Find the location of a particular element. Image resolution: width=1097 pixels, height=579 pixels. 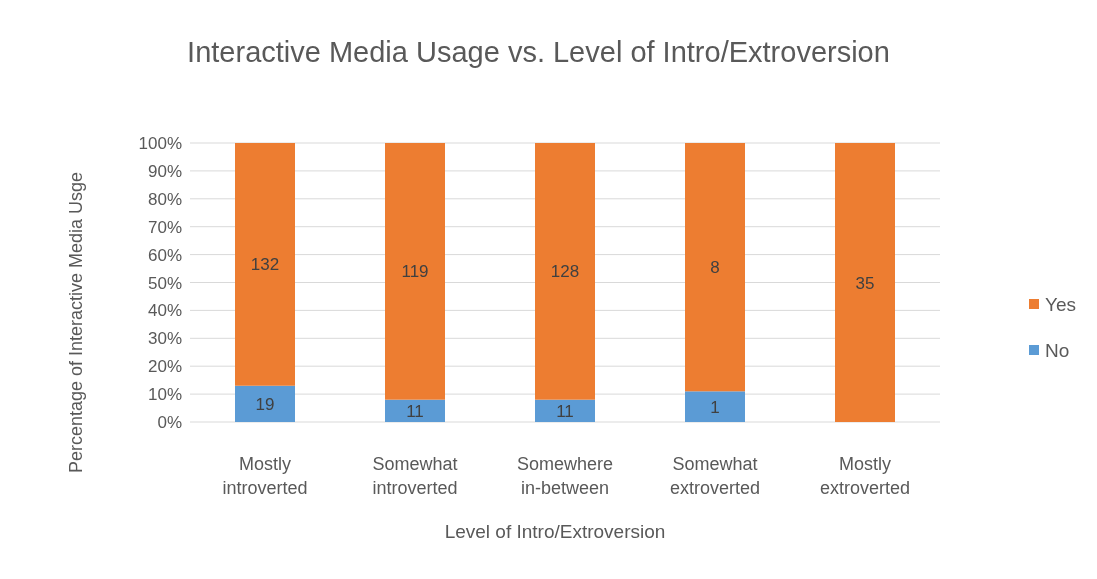

legend-label: Yes is located at coordinates (1060, 304).